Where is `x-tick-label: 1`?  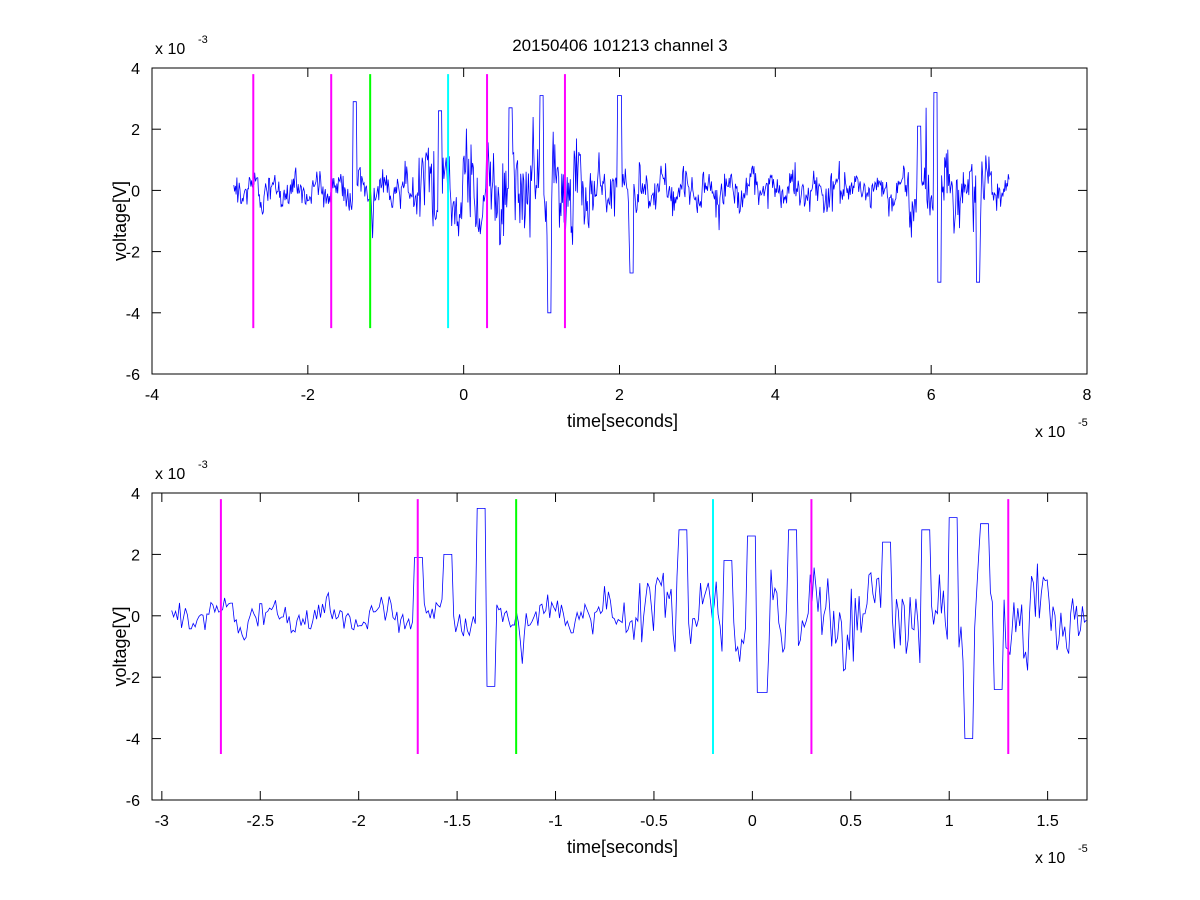 x-tick-label: 1 is located at coordinates (949, 821).